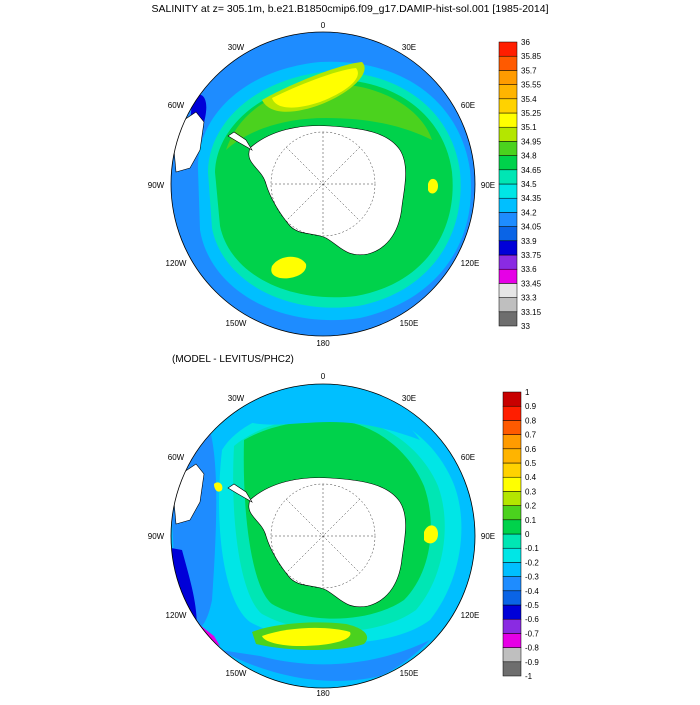  Describe the element at coordinates (470, 615) in the screenshot. I see `bottom-lon-120e: 120E` at that location.